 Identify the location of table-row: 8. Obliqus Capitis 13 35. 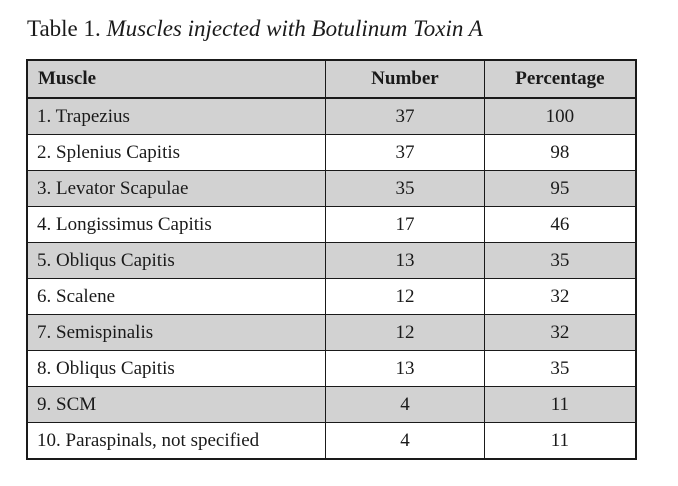
(331, 368).